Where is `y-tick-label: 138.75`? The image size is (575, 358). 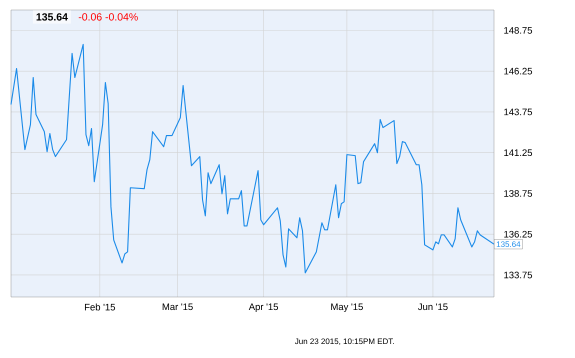 y-tick-label: 138.75 is located at coordinates (518, 193).